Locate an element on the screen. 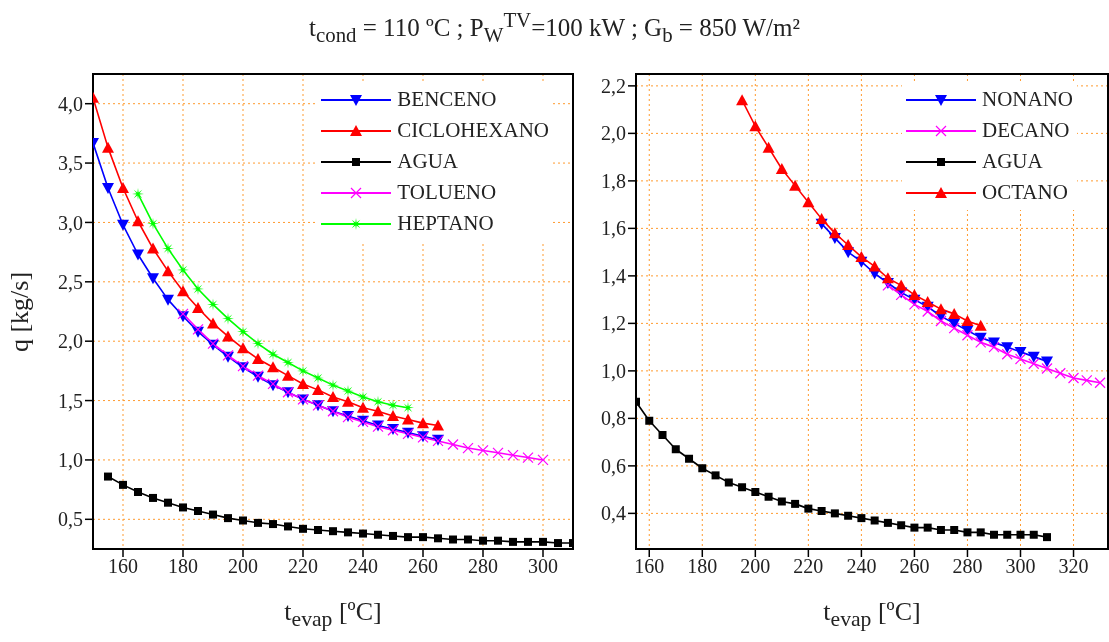 Image resolution: width=1109 pixels, height=642 pixels. legend-label: HEPTANO is located at coordinates (445, 223).